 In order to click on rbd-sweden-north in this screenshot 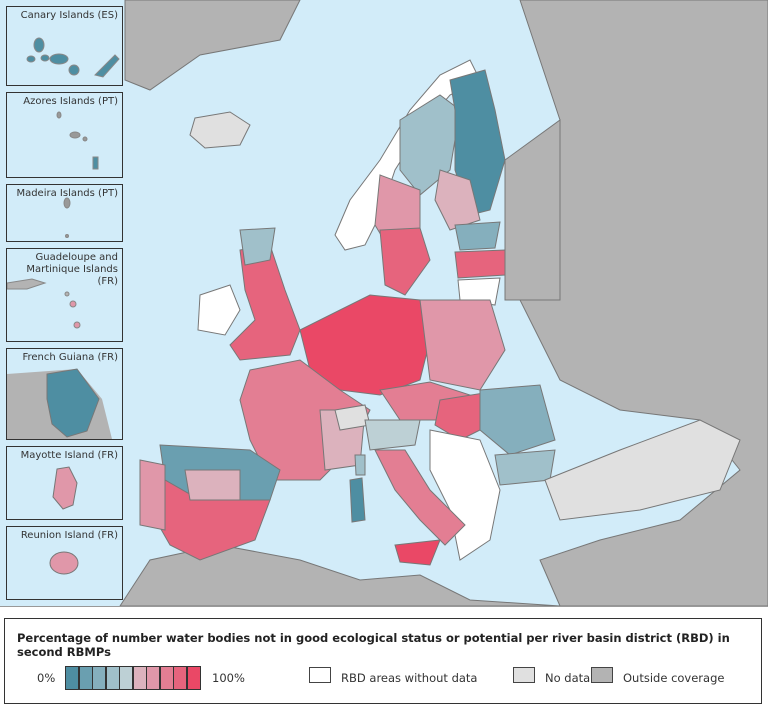, I will do `click(430, 145)`.